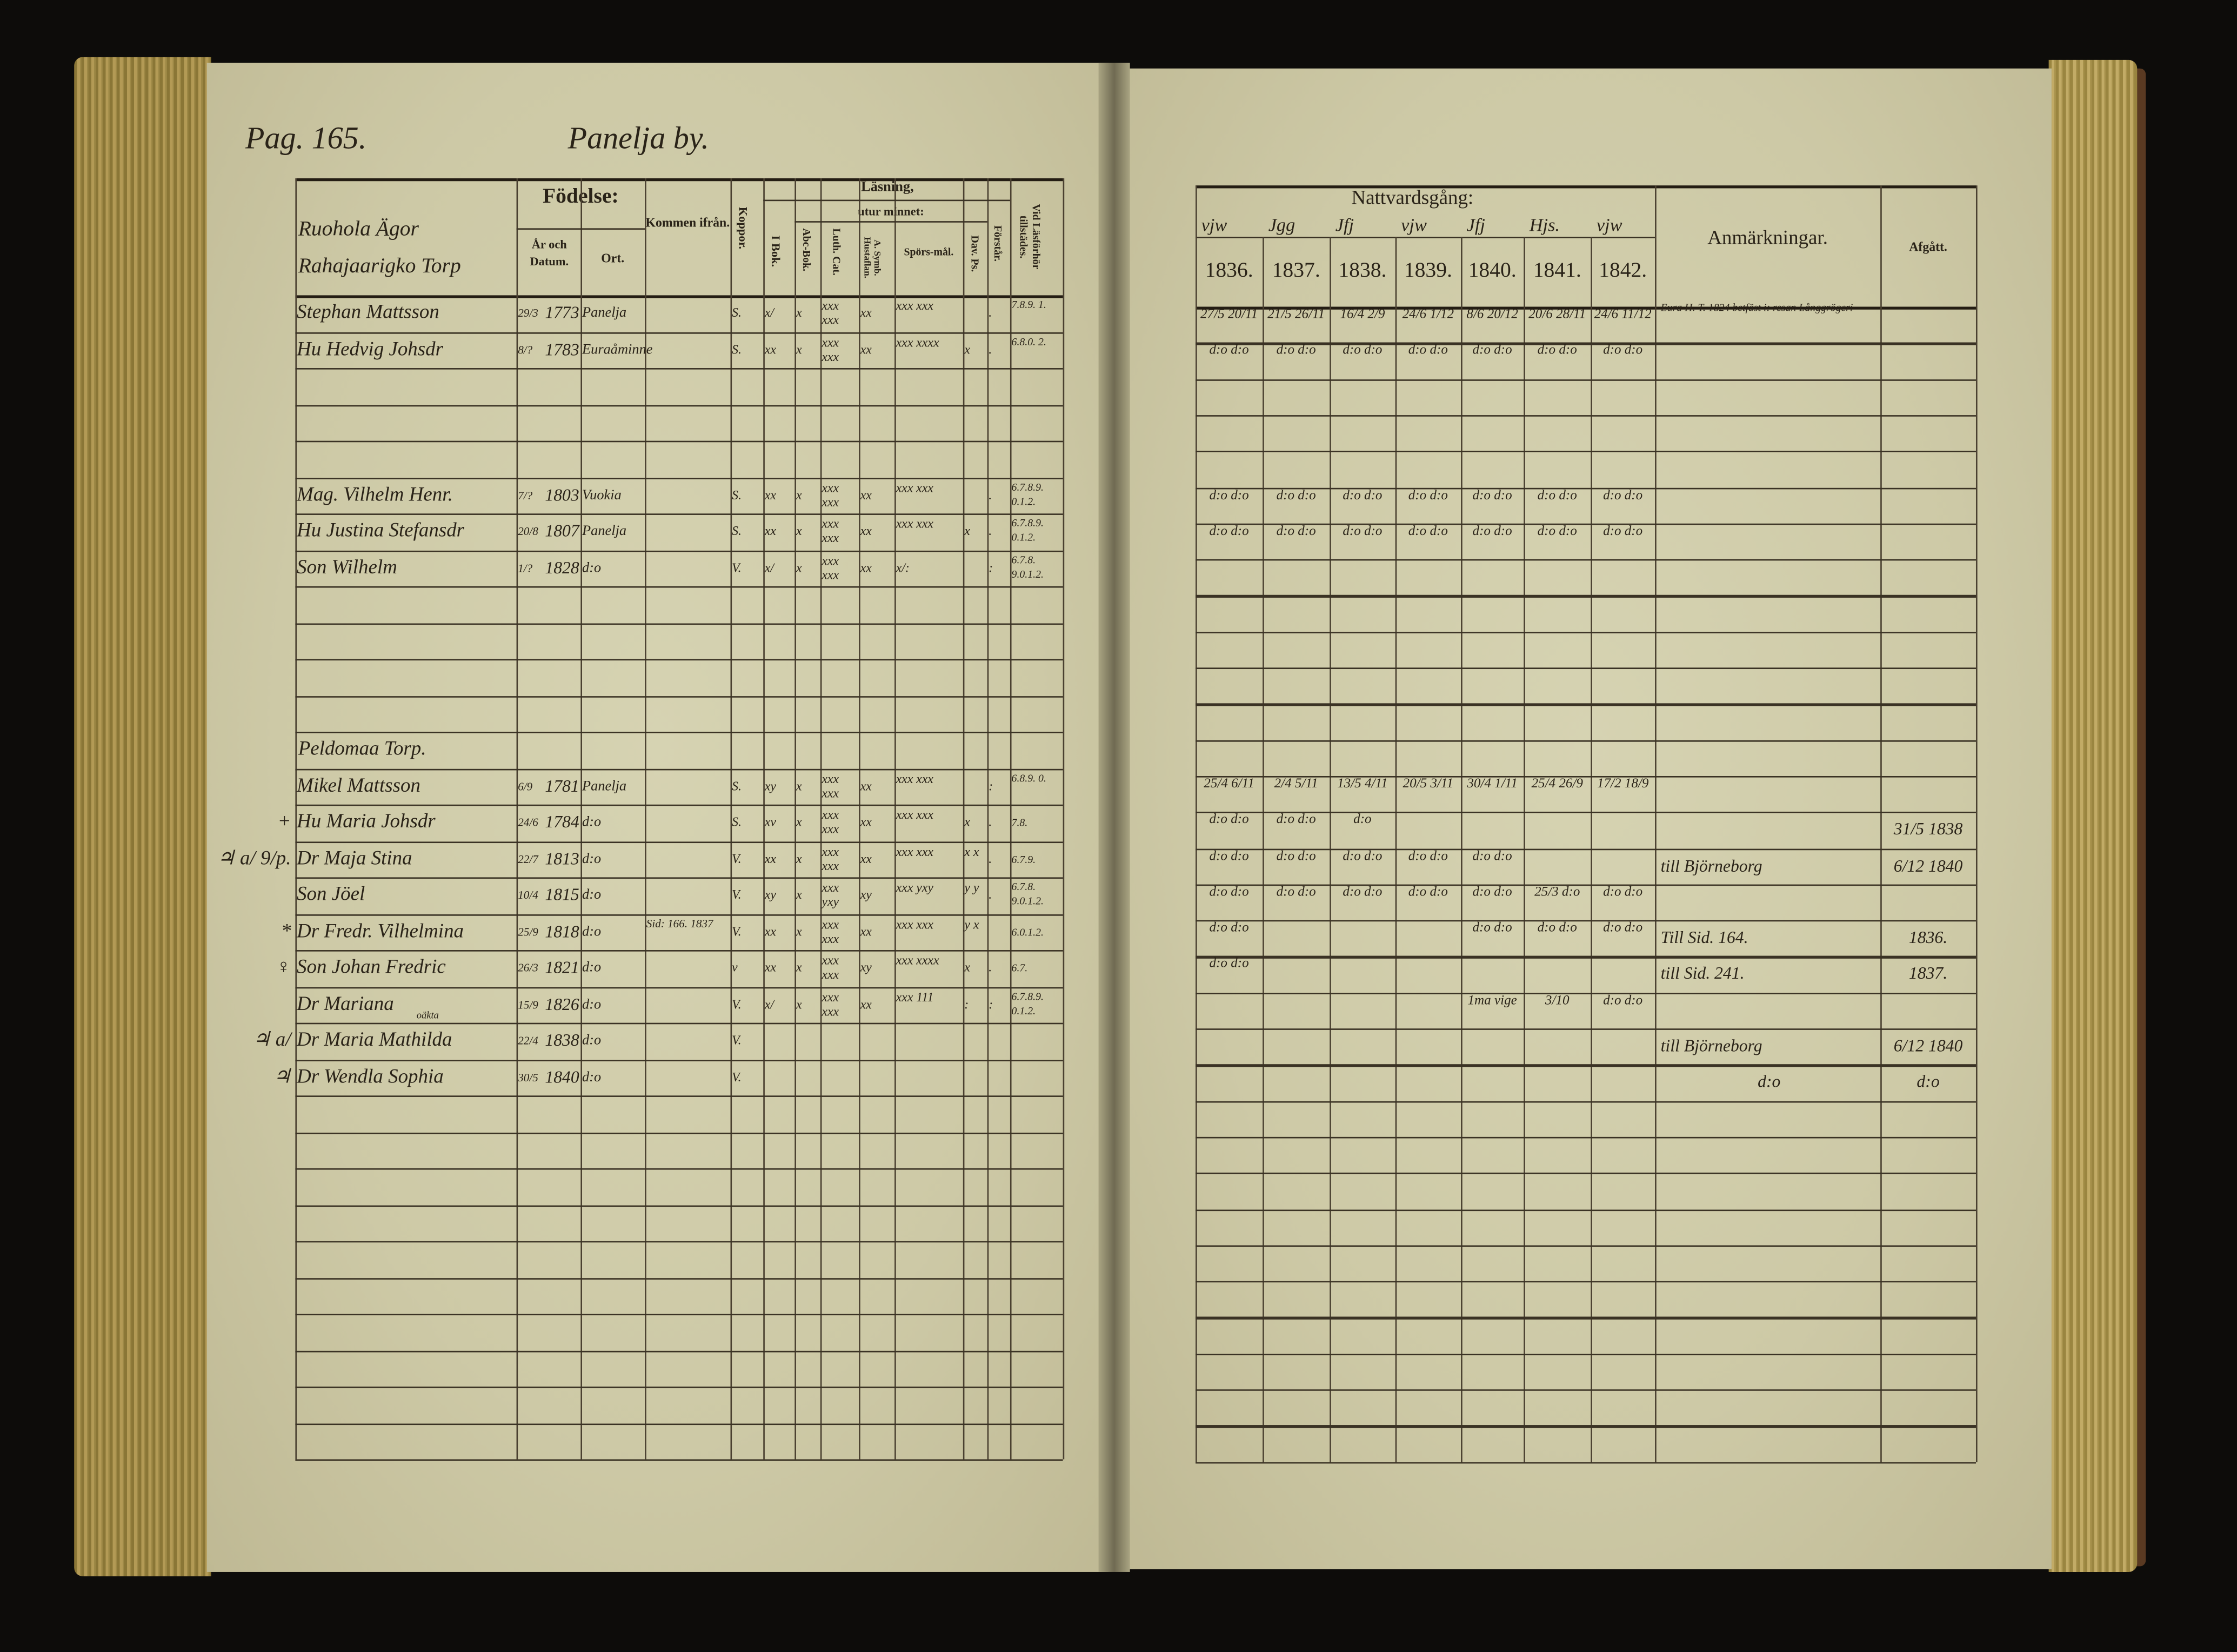  Describe the element at coordinates (284, 822) in the screenshot. I see `margin-mark: +` at that location.